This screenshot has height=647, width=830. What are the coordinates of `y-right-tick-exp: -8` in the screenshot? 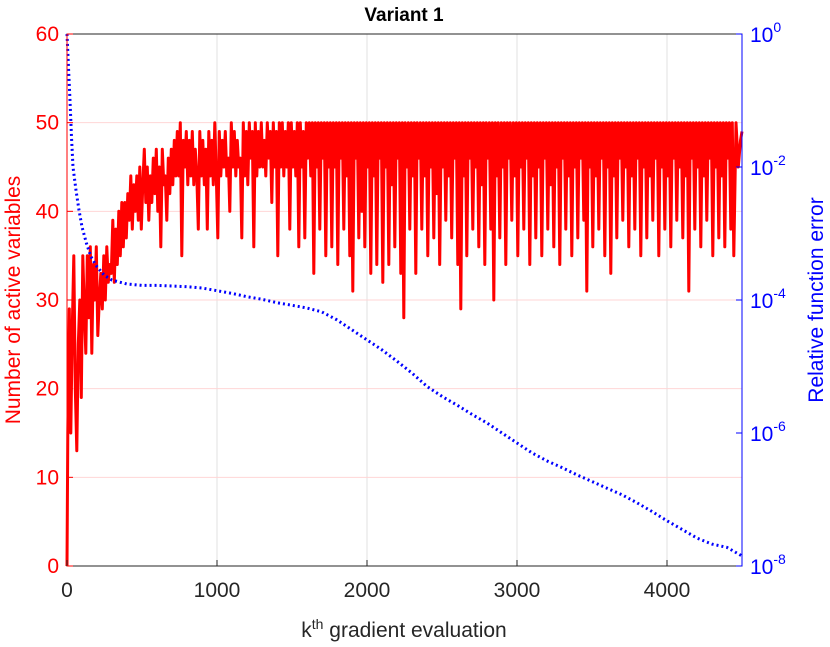 It's located at (779, 559).